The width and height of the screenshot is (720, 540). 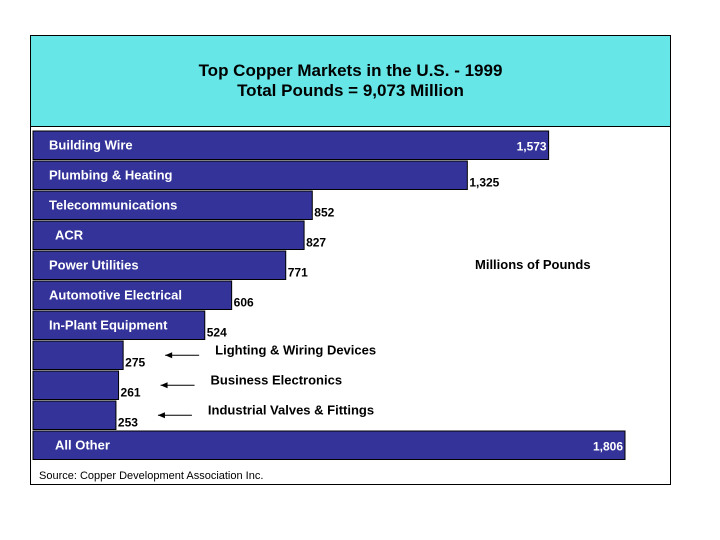 What do you see at coordinates (608, 446) in the screenshot?
I see `value-label: 1,806` at bounding box center [608, 446].